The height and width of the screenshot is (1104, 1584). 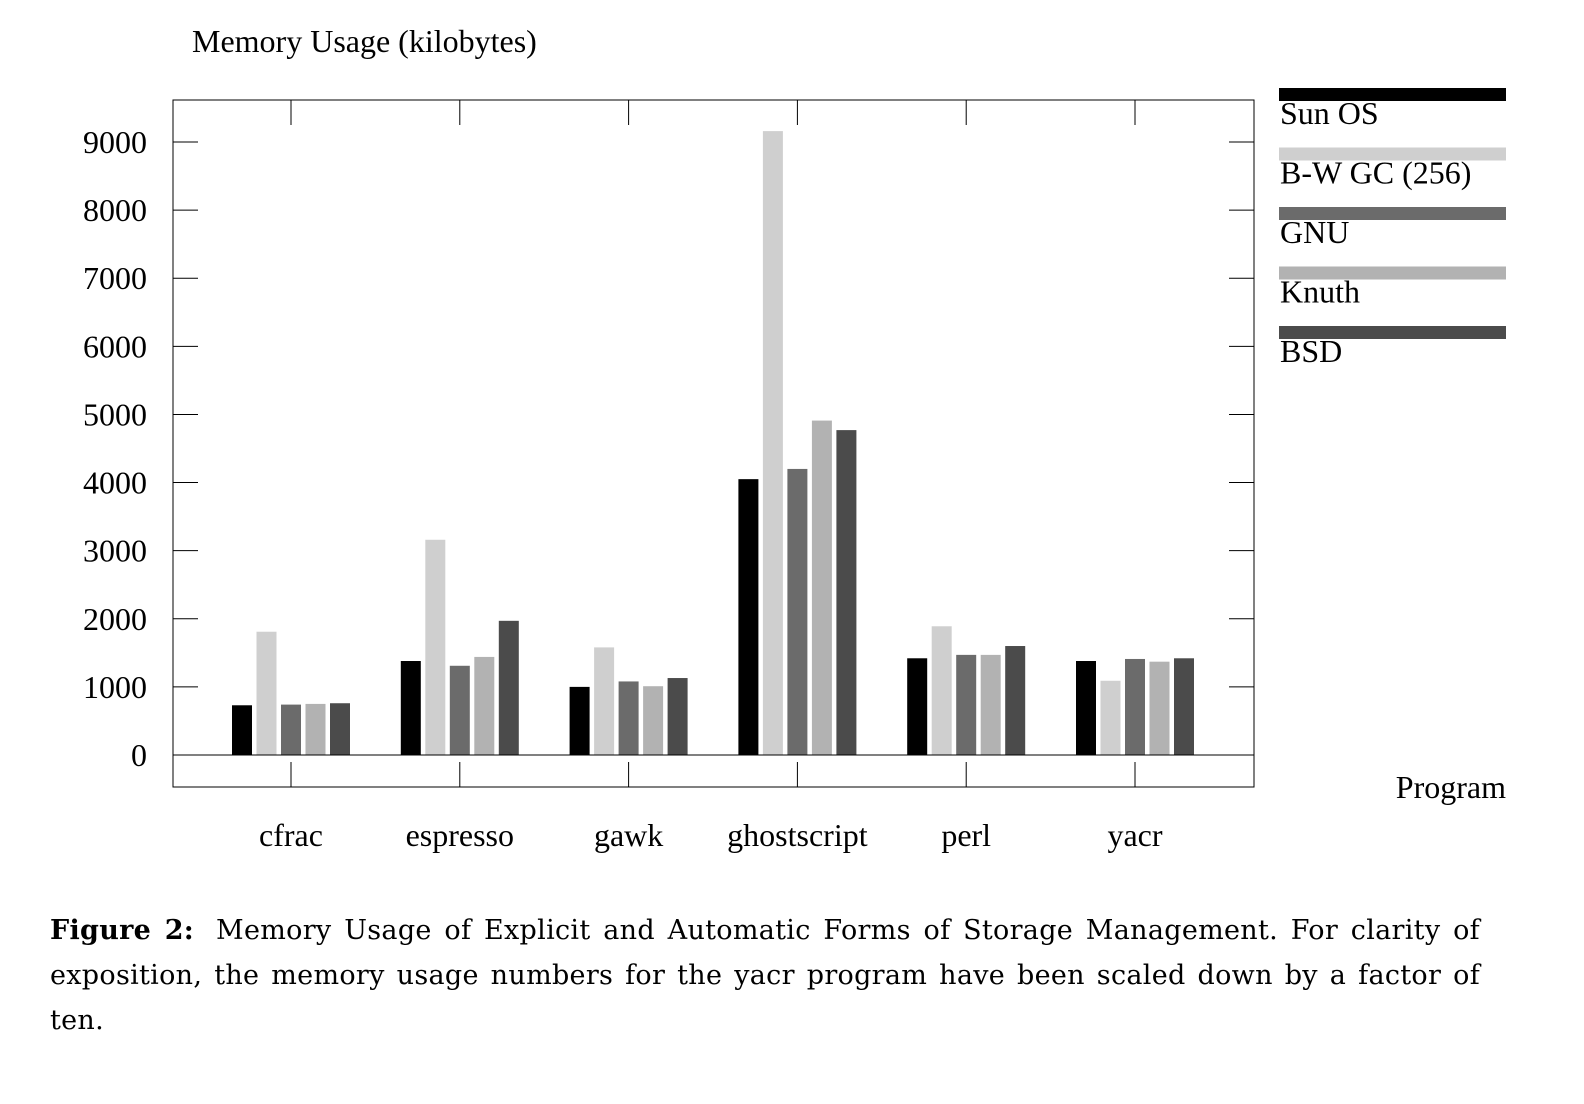 I want to click on x-tick-label: yacr, so click(x=1134, y=835).